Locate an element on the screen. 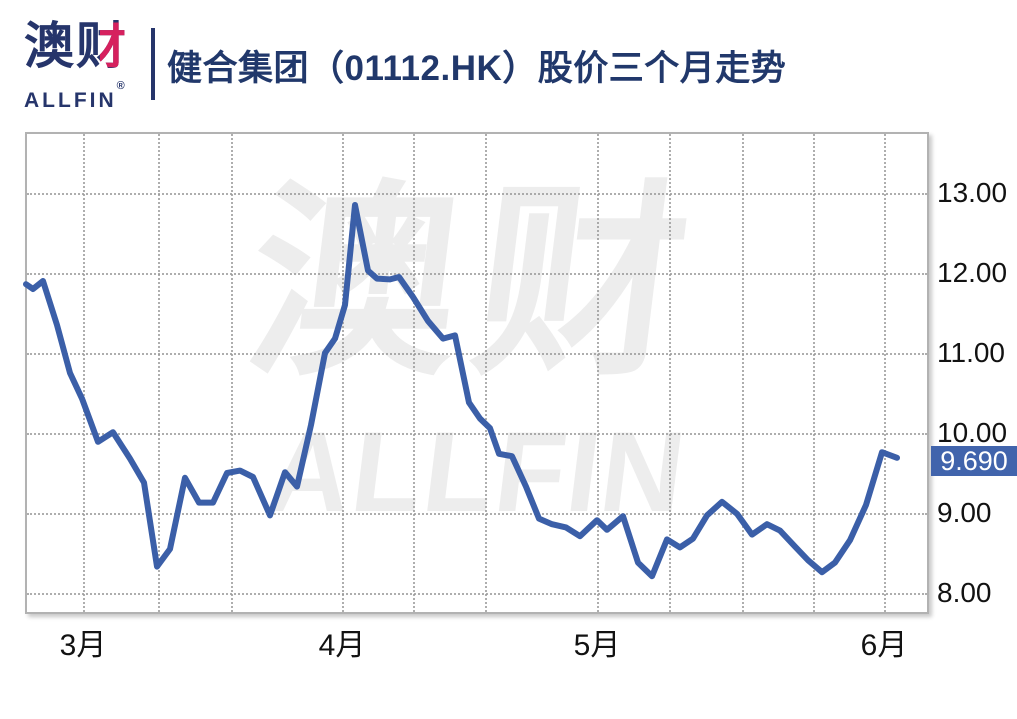 This screenshot has height=719, width=1017. logo-zh-text: 澳财 澳财 is located at coordinates (84, 48).